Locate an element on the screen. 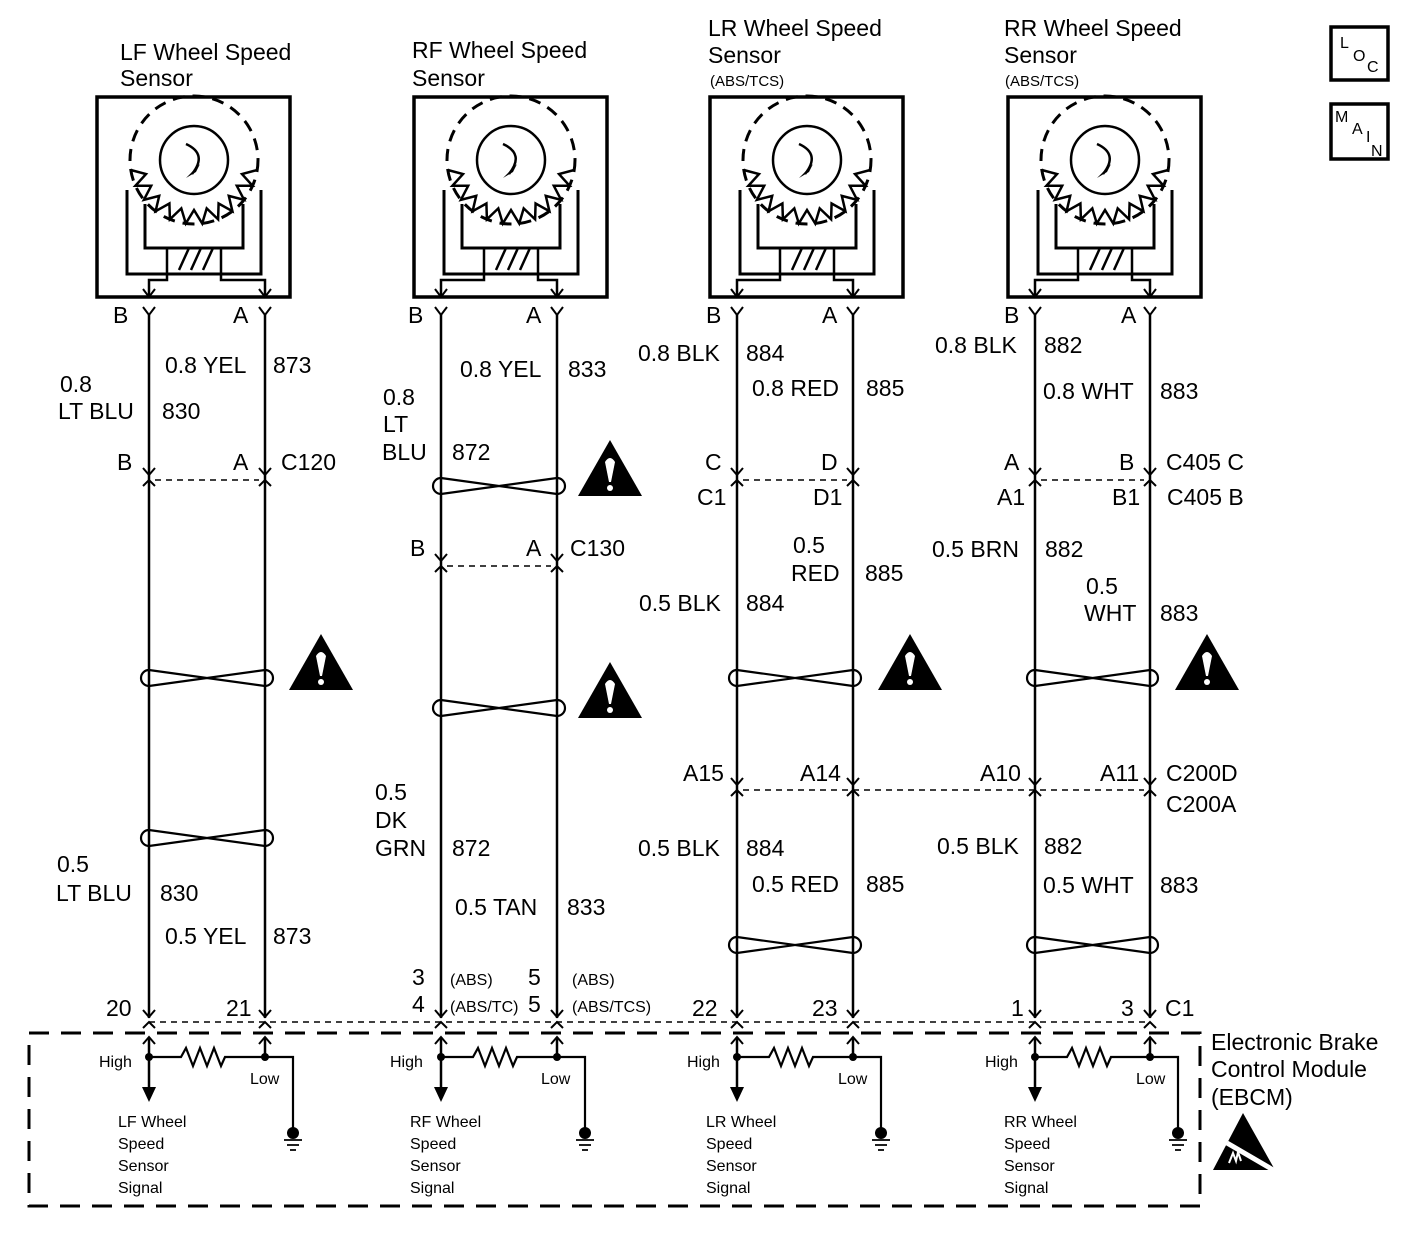 The width and height of the screenshot is (1425, 1248). wire-color: BLU is located at coordinates (404, 452).